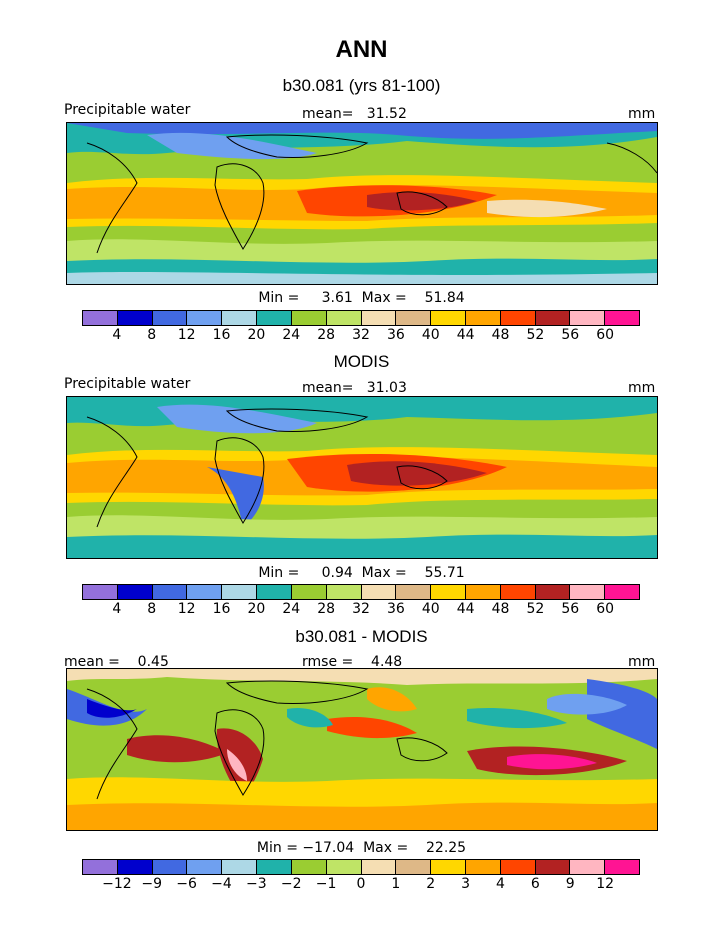 The height and width of the screenshot is (935, 723). What do you see at coordinates (256, 884) in the screenshot?
I see `colorbar-tick-label: −3` at bounding box center [256, 884].